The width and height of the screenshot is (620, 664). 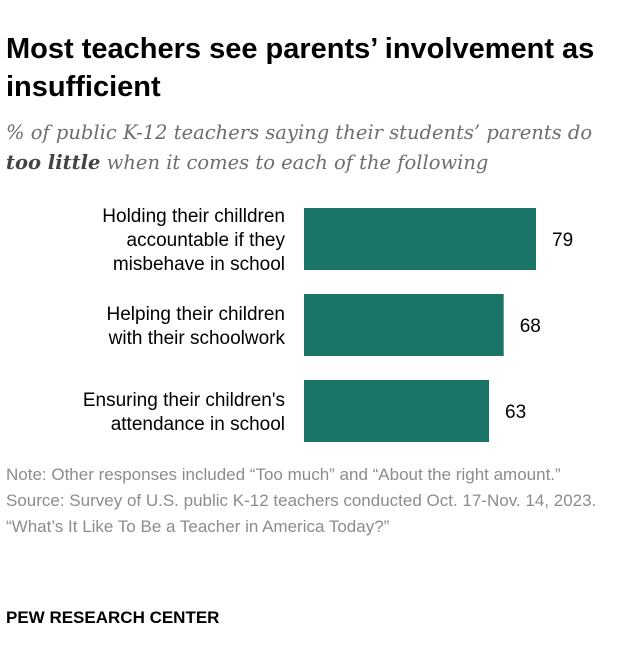 What do you see at coordinates (113, 617) in the screenshot?
I see `brand-logo-text: PEW RESEARCH CENTER` at bounding box center [113, 617].